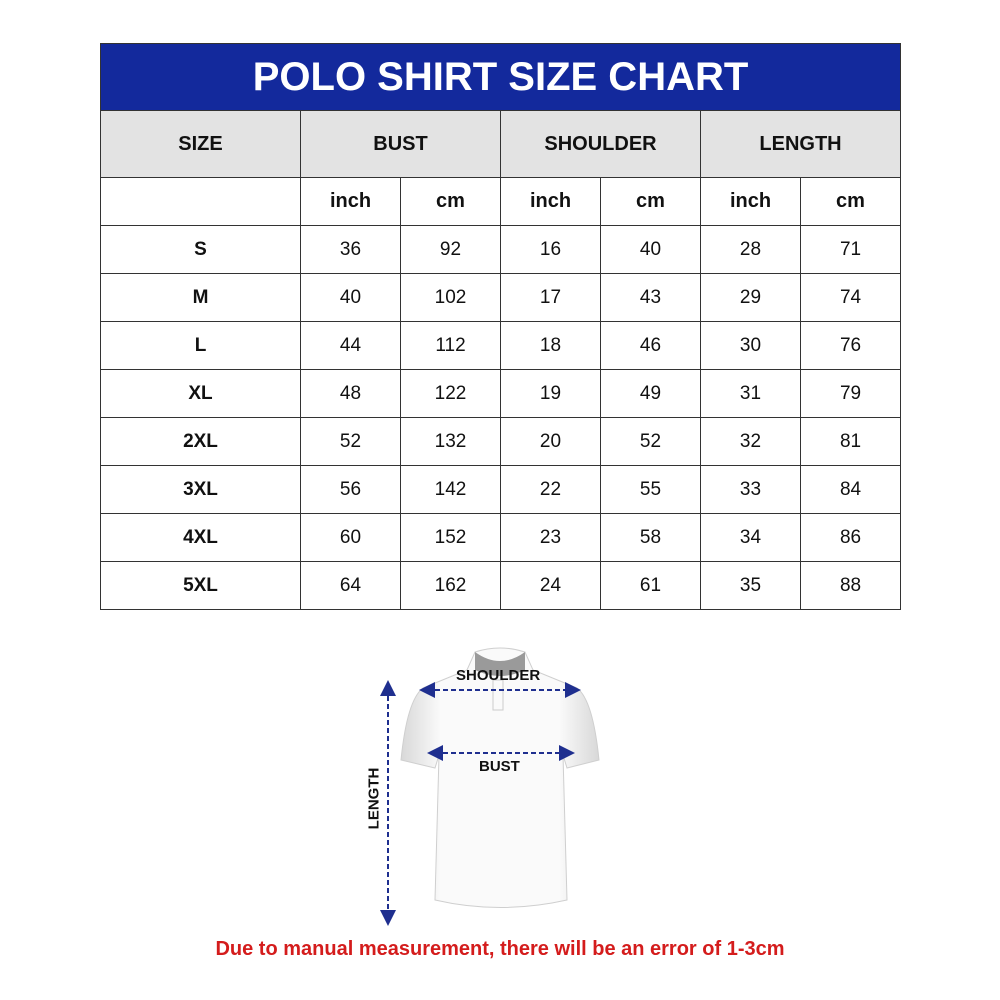  Describe the element at coordinates (350, 537) in the screenshot. I see `value-cell: 60` at that location.